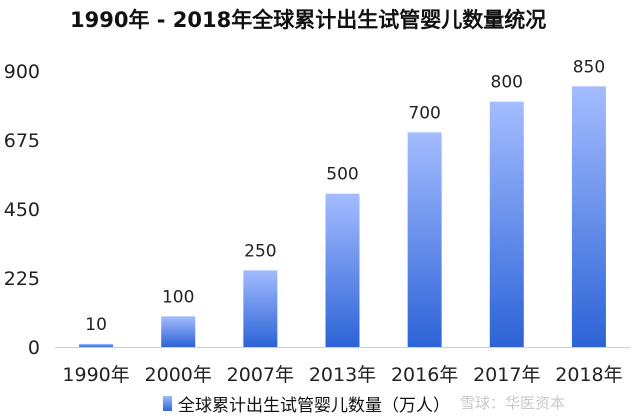  Describe the element at coordinates (506, 375) in the screenshot. I see `x-tick-label: 2017年` at that location.